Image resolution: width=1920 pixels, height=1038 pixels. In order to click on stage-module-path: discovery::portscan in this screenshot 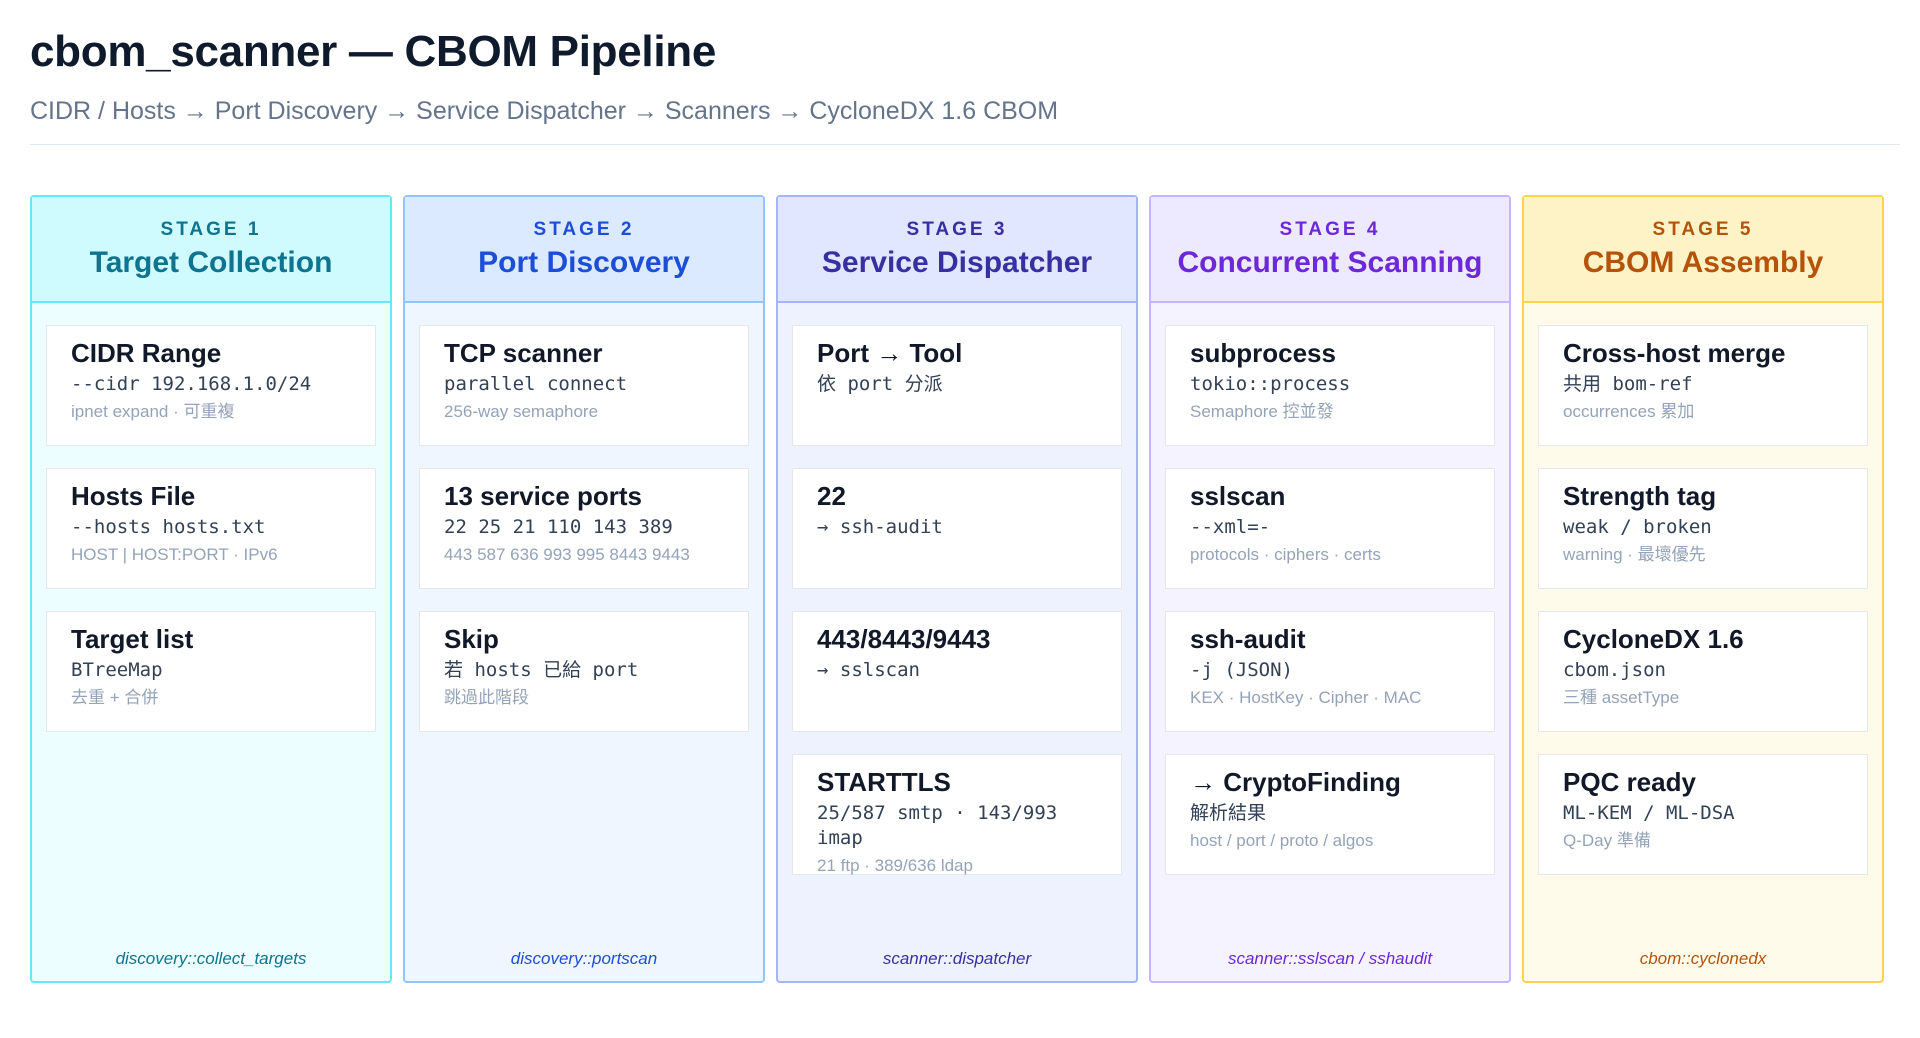, I will do `click(584, 958)`.